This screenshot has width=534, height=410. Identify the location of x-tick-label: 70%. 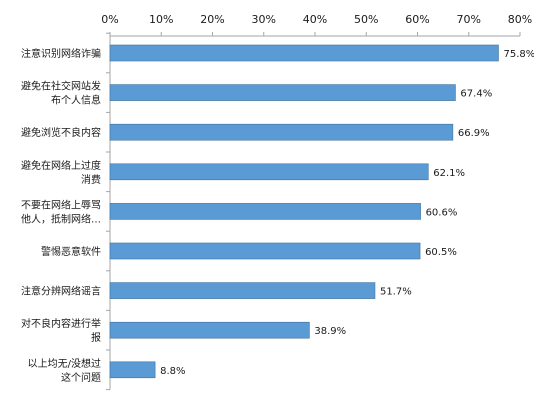
(469, 19).